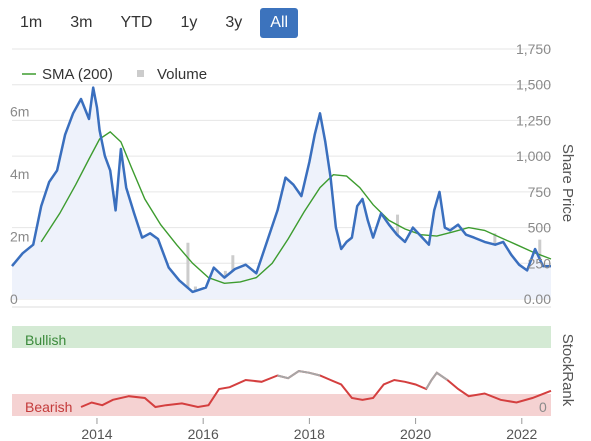 This screenshot has width=591, height=441. Describe the element at coordinates (567, 183) in the screenshot. I see `share-price-axis-label: Share Price` at that location.